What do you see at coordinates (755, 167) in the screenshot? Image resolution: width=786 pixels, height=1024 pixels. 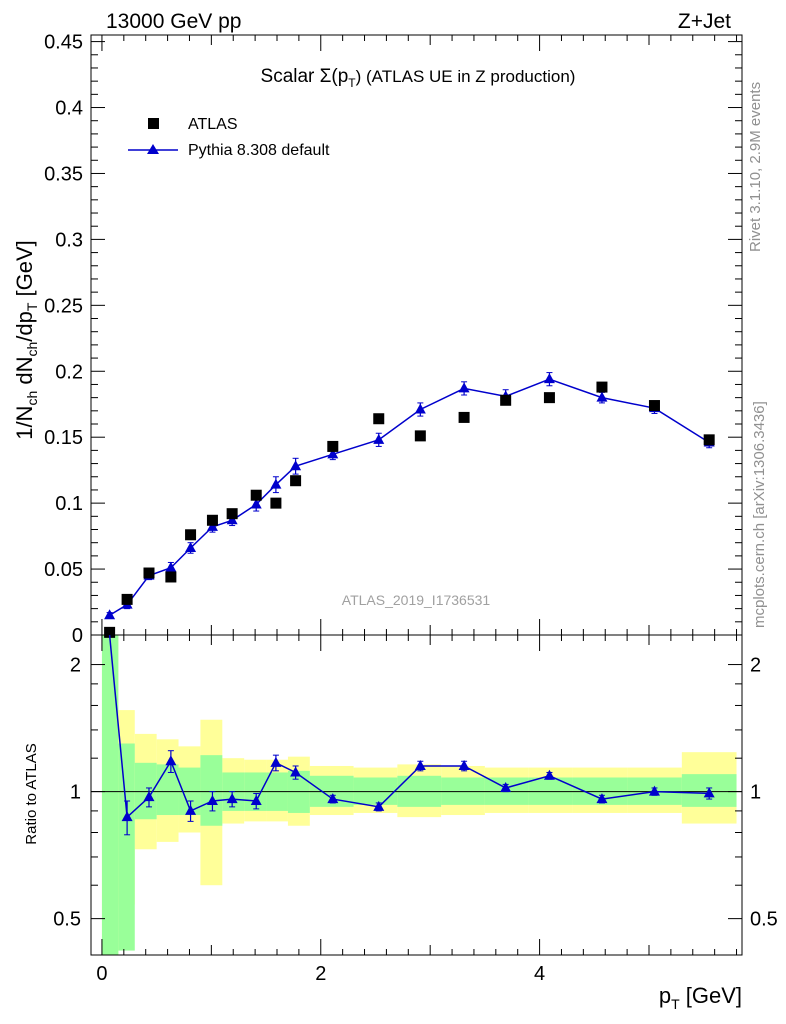 I see `rivet-info: Rivet 3.1.10, 2.9M events` at bounding box center [755, 167].